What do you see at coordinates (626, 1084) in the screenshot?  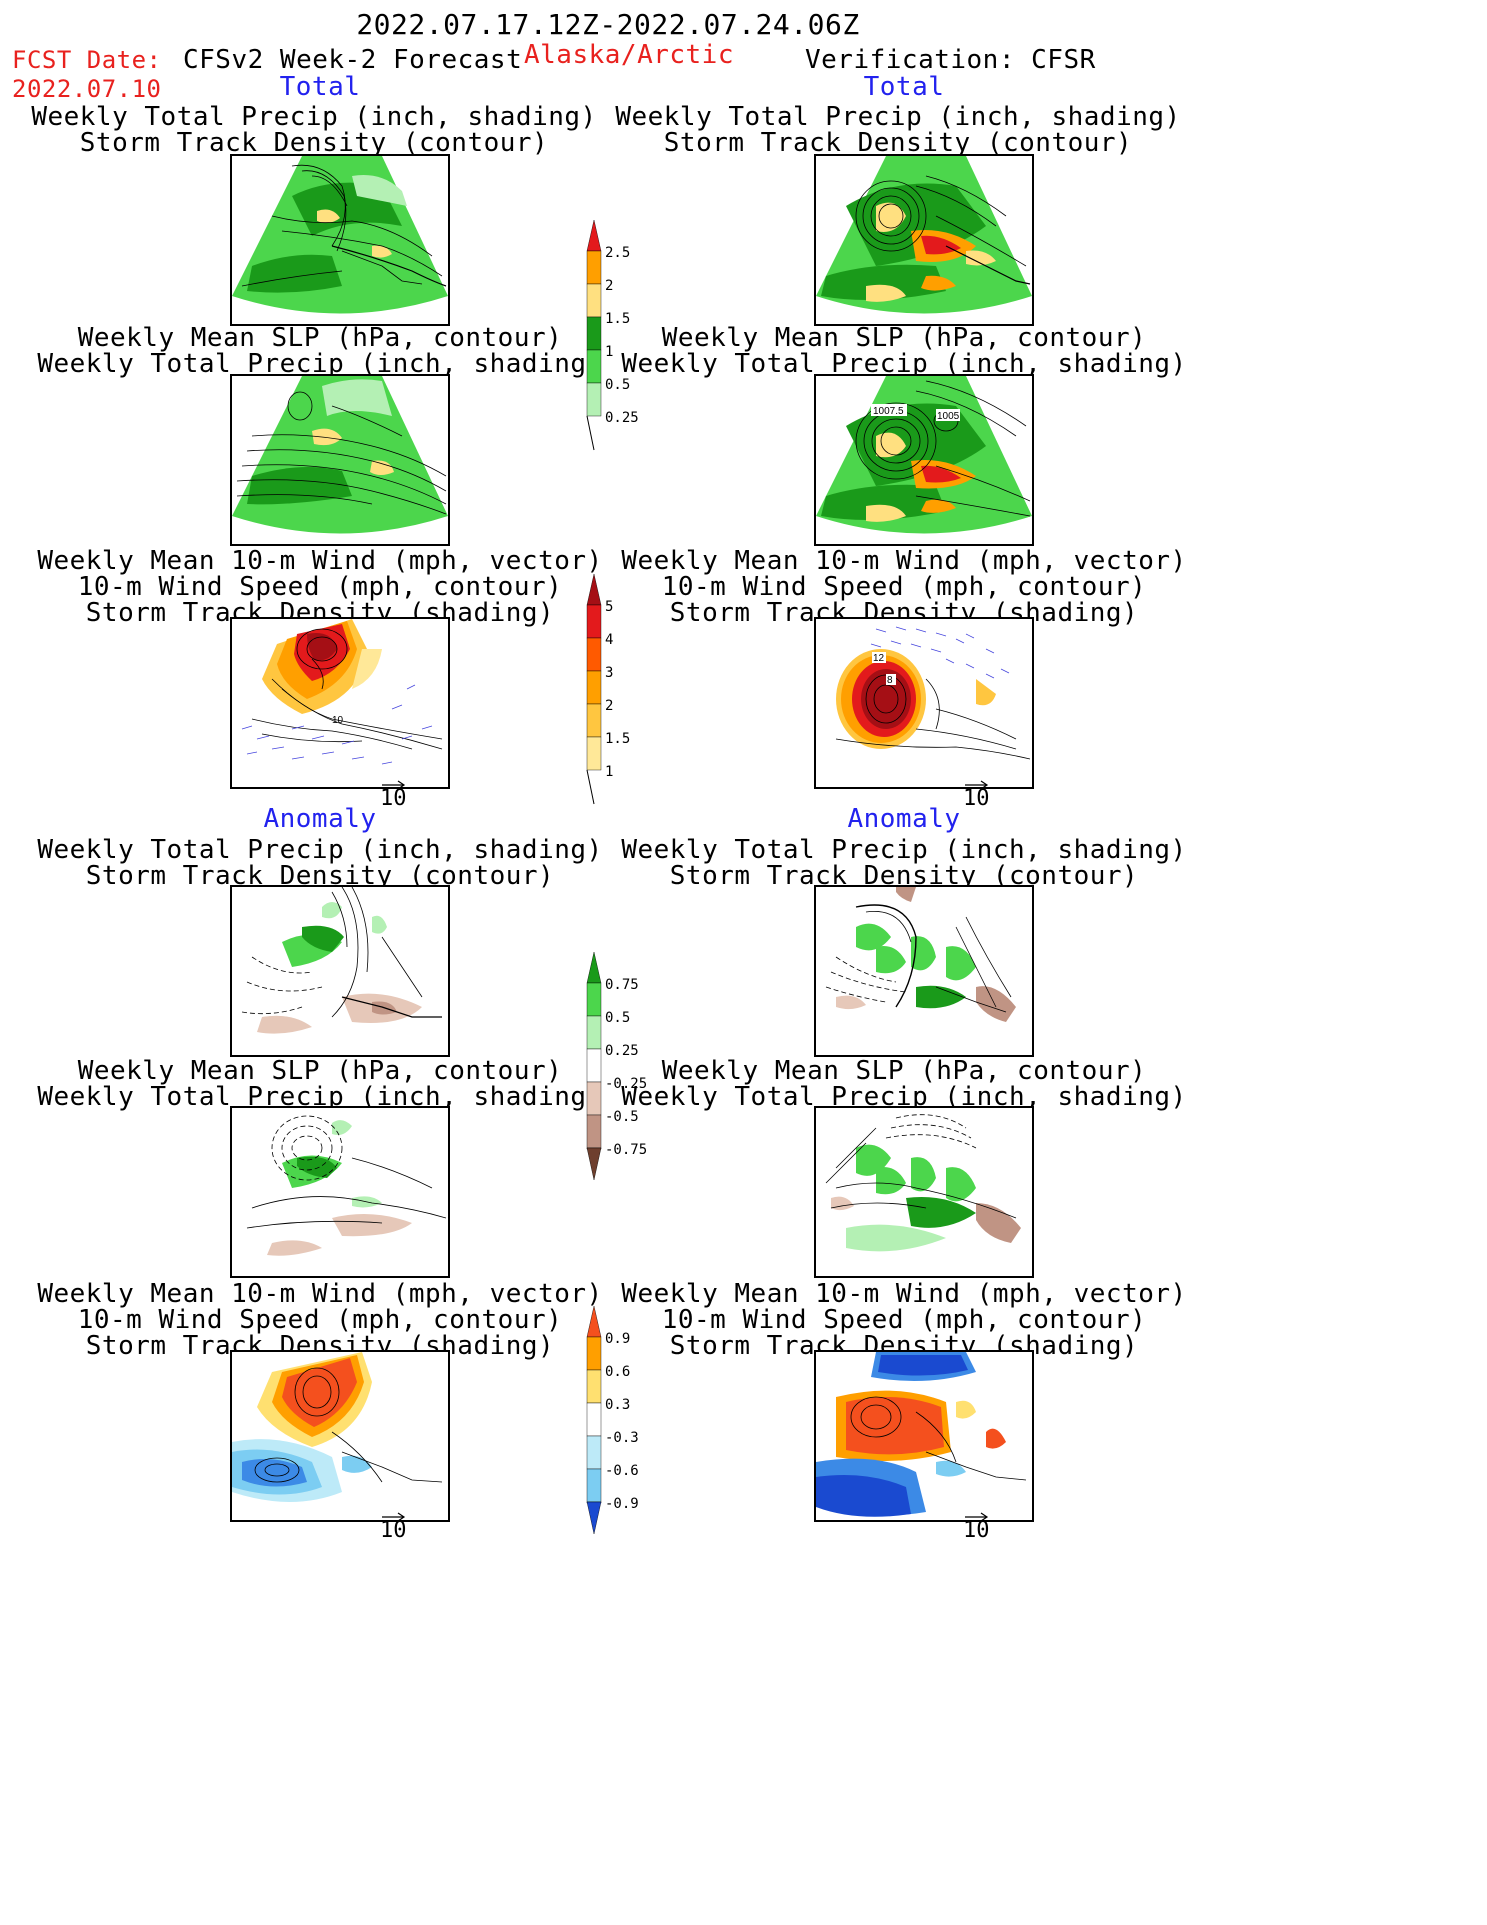 I see `colorbar-label: -0.25` at bounding box center [626, 1084].